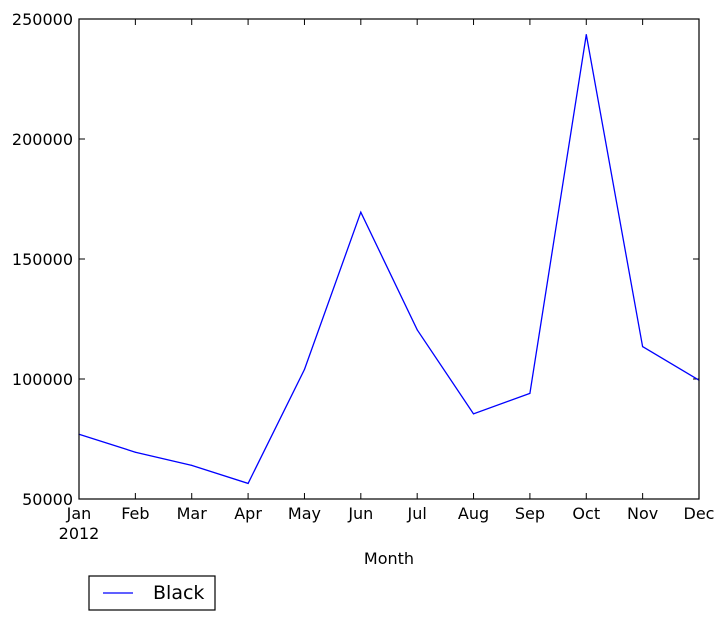 Image resolution: width=724 pixels, height=621 pixels. Describe the element at coordinates (586, 513) in the screenshot. I see `x-tick-label: Oct` at that location.